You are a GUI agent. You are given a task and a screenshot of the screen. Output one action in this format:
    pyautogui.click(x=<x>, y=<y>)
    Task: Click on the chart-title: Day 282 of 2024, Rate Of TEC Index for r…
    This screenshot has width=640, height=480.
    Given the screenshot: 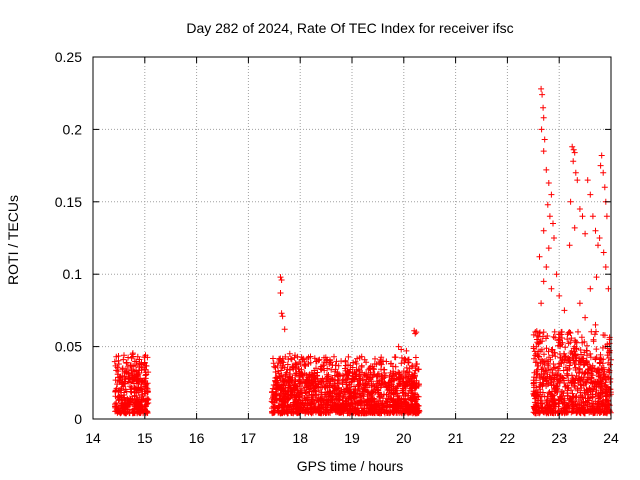 What is the action you would take?
    pyautogui.click(x=349, y=28)
    